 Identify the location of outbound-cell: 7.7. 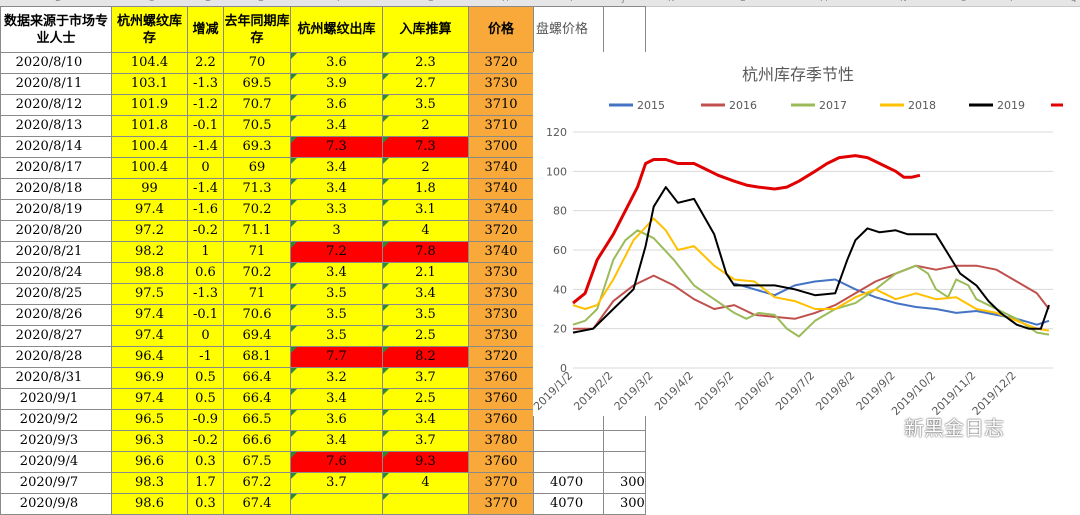
(336, 357).